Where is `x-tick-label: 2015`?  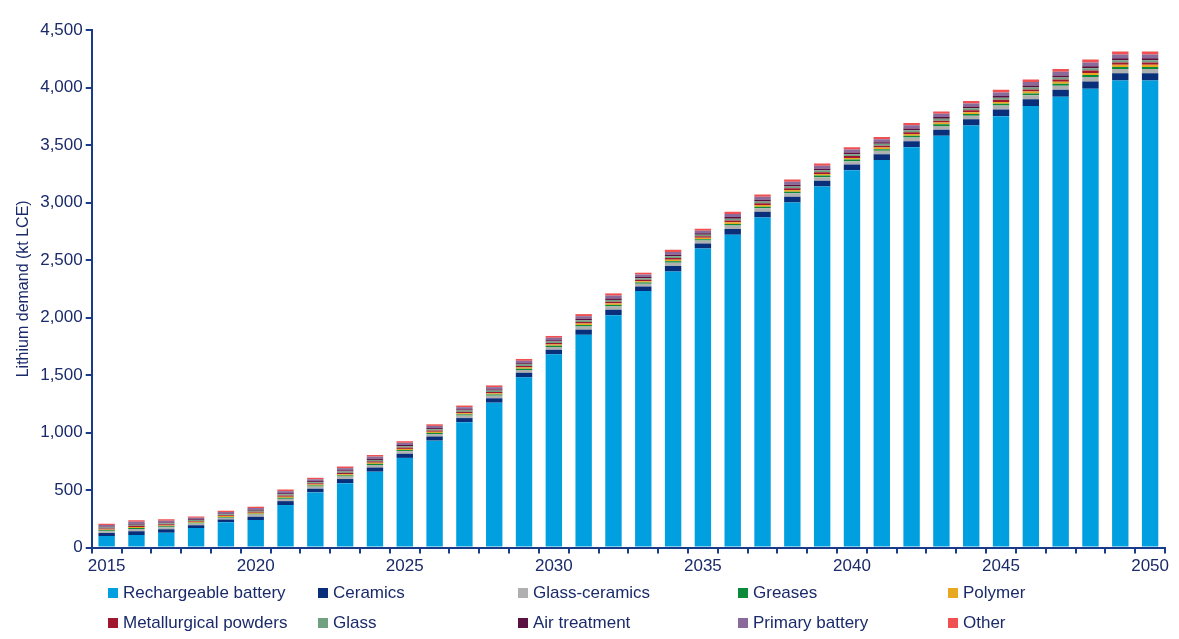
x-tick-label: 2015 is located at coordinates (106, 566).